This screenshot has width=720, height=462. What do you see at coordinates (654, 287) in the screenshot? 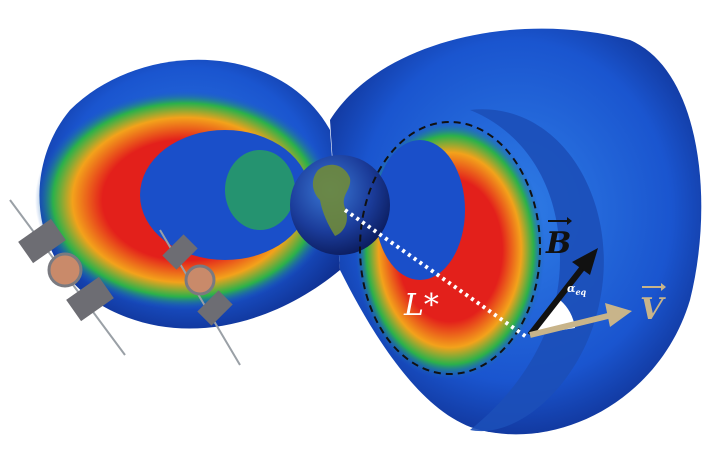
I see `velocity-vector-arrow` at bounding box center [654, 287].